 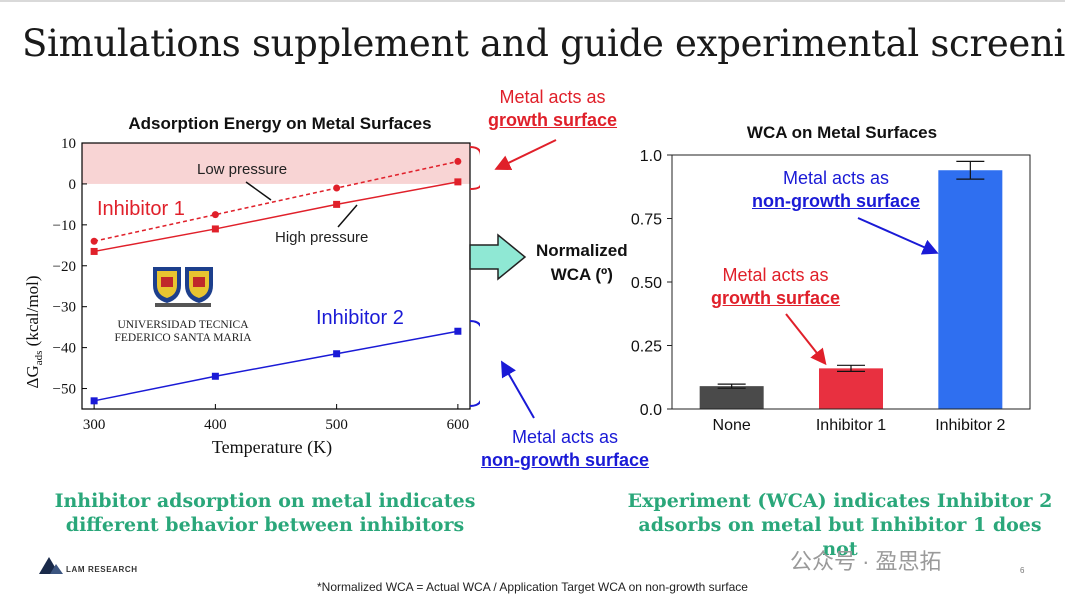 What do you see at coordinates (553, 108) in the screenshot?
I see `callout-top-red: Metal acts as growth surface` at bounding box center [553, 108].